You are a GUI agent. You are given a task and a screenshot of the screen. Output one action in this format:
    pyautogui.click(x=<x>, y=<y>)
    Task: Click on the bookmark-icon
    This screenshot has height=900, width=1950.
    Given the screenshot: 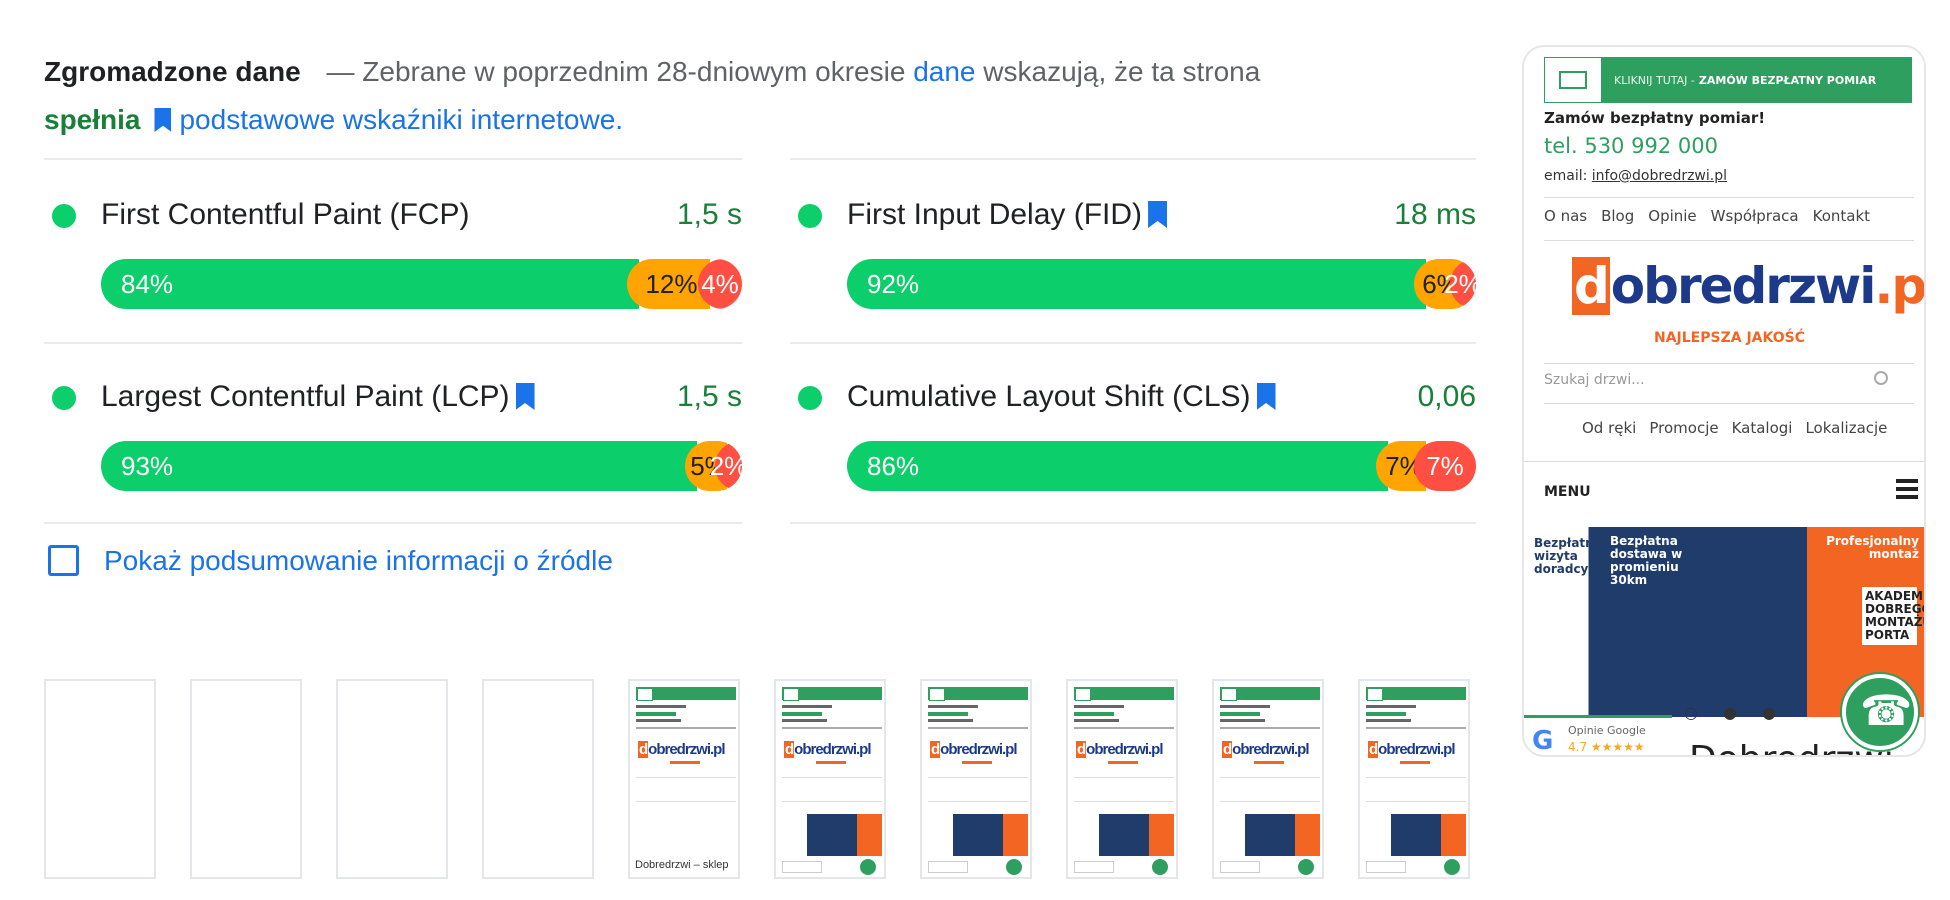 What is the action you would take?
    pyautogui.click(x=163, y=120)
    